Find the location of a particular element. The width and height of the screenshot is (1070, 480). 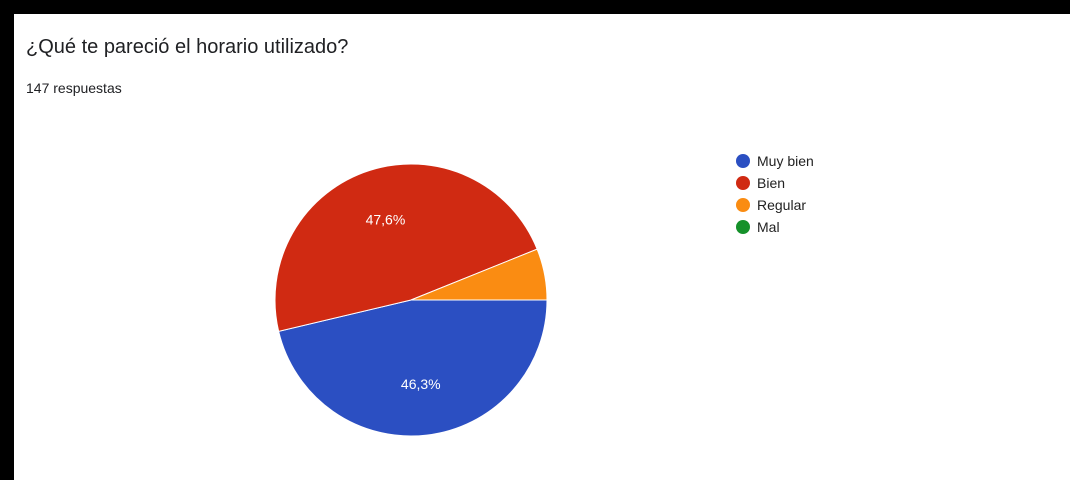

pie-slice-bien is located at coordinates (406, 247).